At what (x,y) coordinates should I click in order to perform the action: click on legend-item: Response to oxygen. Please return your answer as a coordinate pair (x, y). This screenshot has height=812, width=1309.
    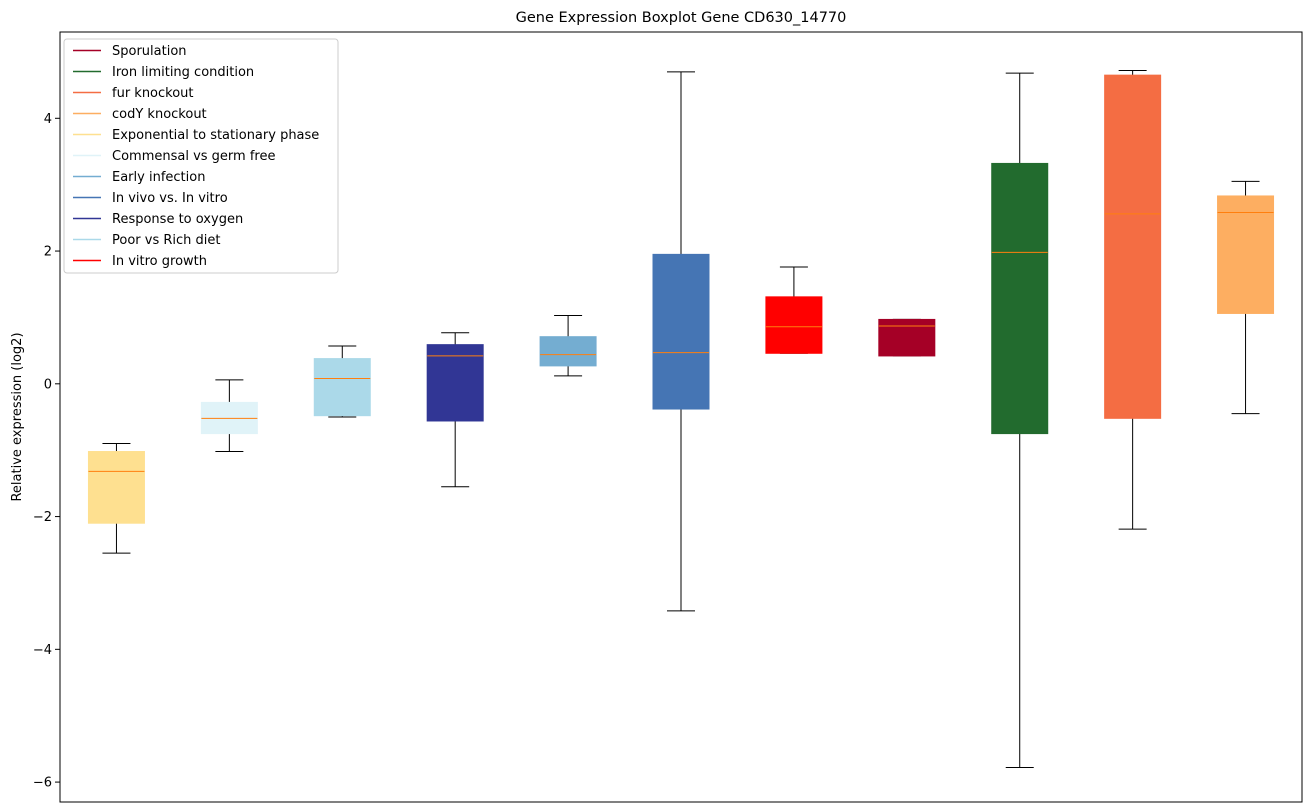
    Looking at the image, I should click on (158, 219).